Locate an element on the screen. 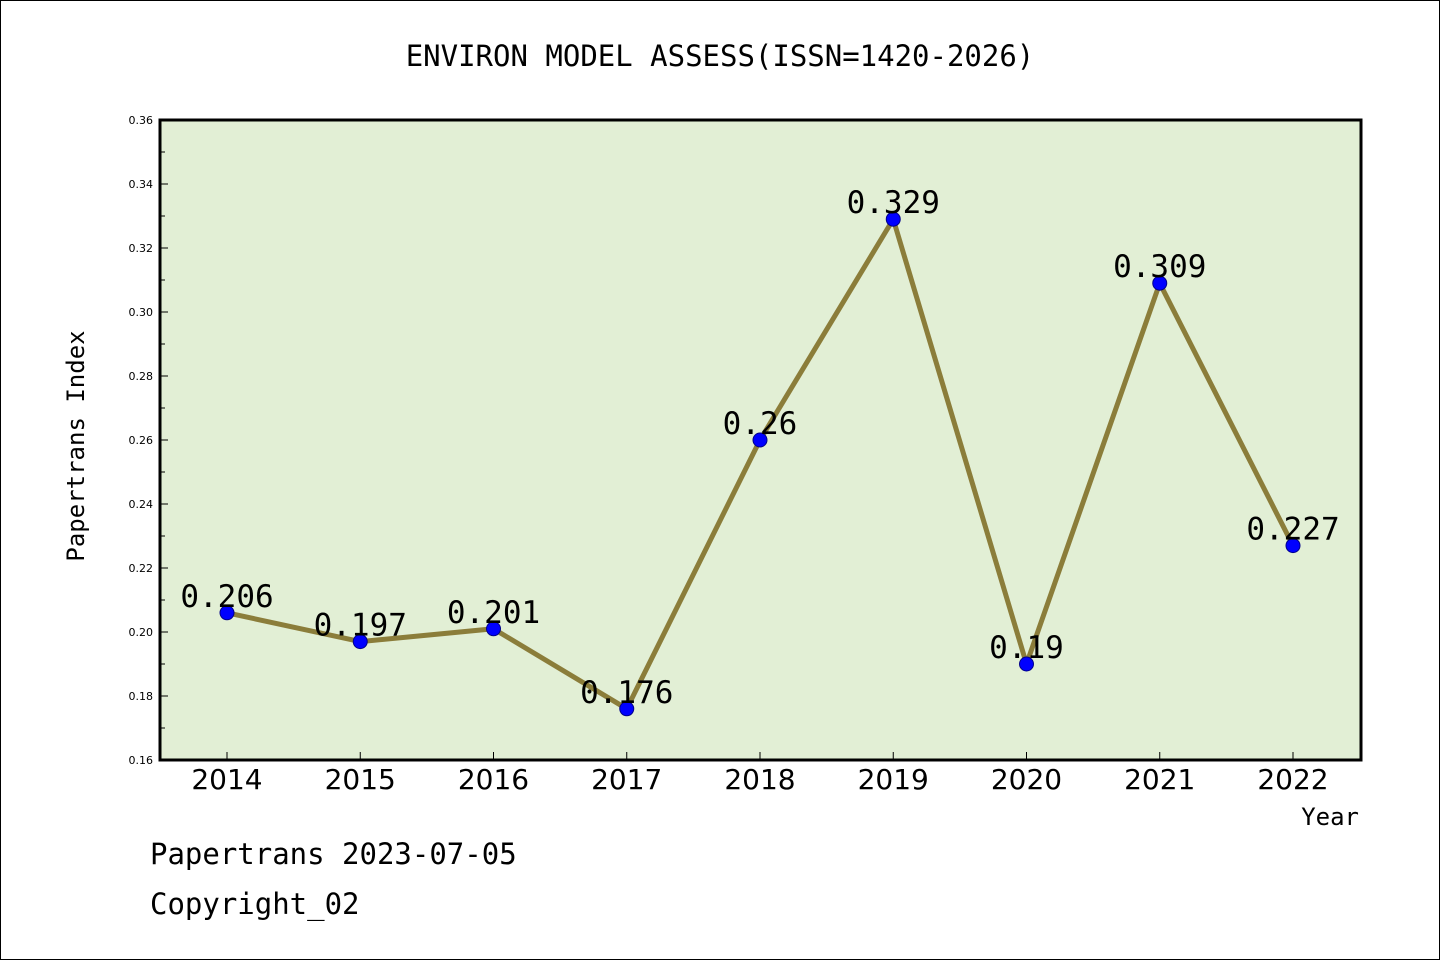 The width and height of the screenshot is (1440, 960). x-axis-label: Year is located at coordinates (1330, 817).